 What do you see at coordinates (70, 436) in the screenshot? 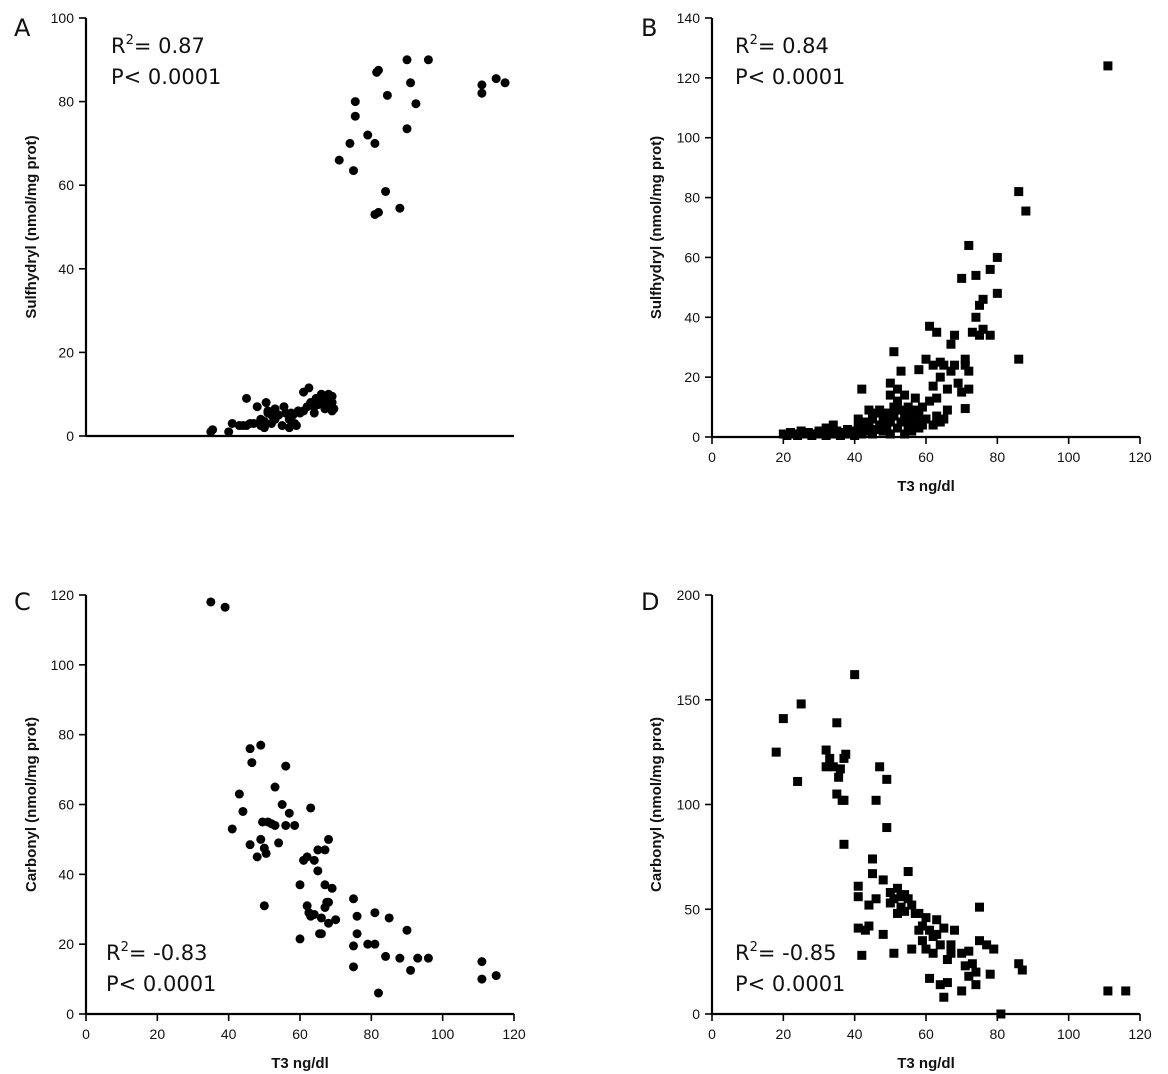
I see `y-tick-label: 0` at bounding box center [70, 436].